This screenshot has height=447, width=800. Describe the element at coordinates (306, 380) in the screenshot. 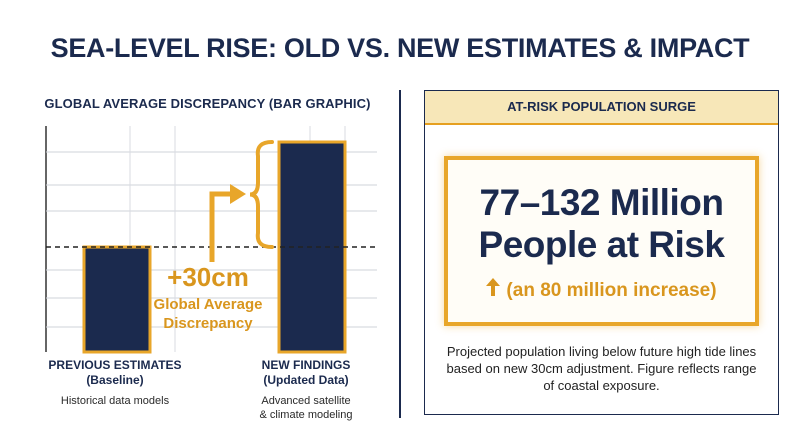

I see `category-sublabel: (Updated Data)` at that location.